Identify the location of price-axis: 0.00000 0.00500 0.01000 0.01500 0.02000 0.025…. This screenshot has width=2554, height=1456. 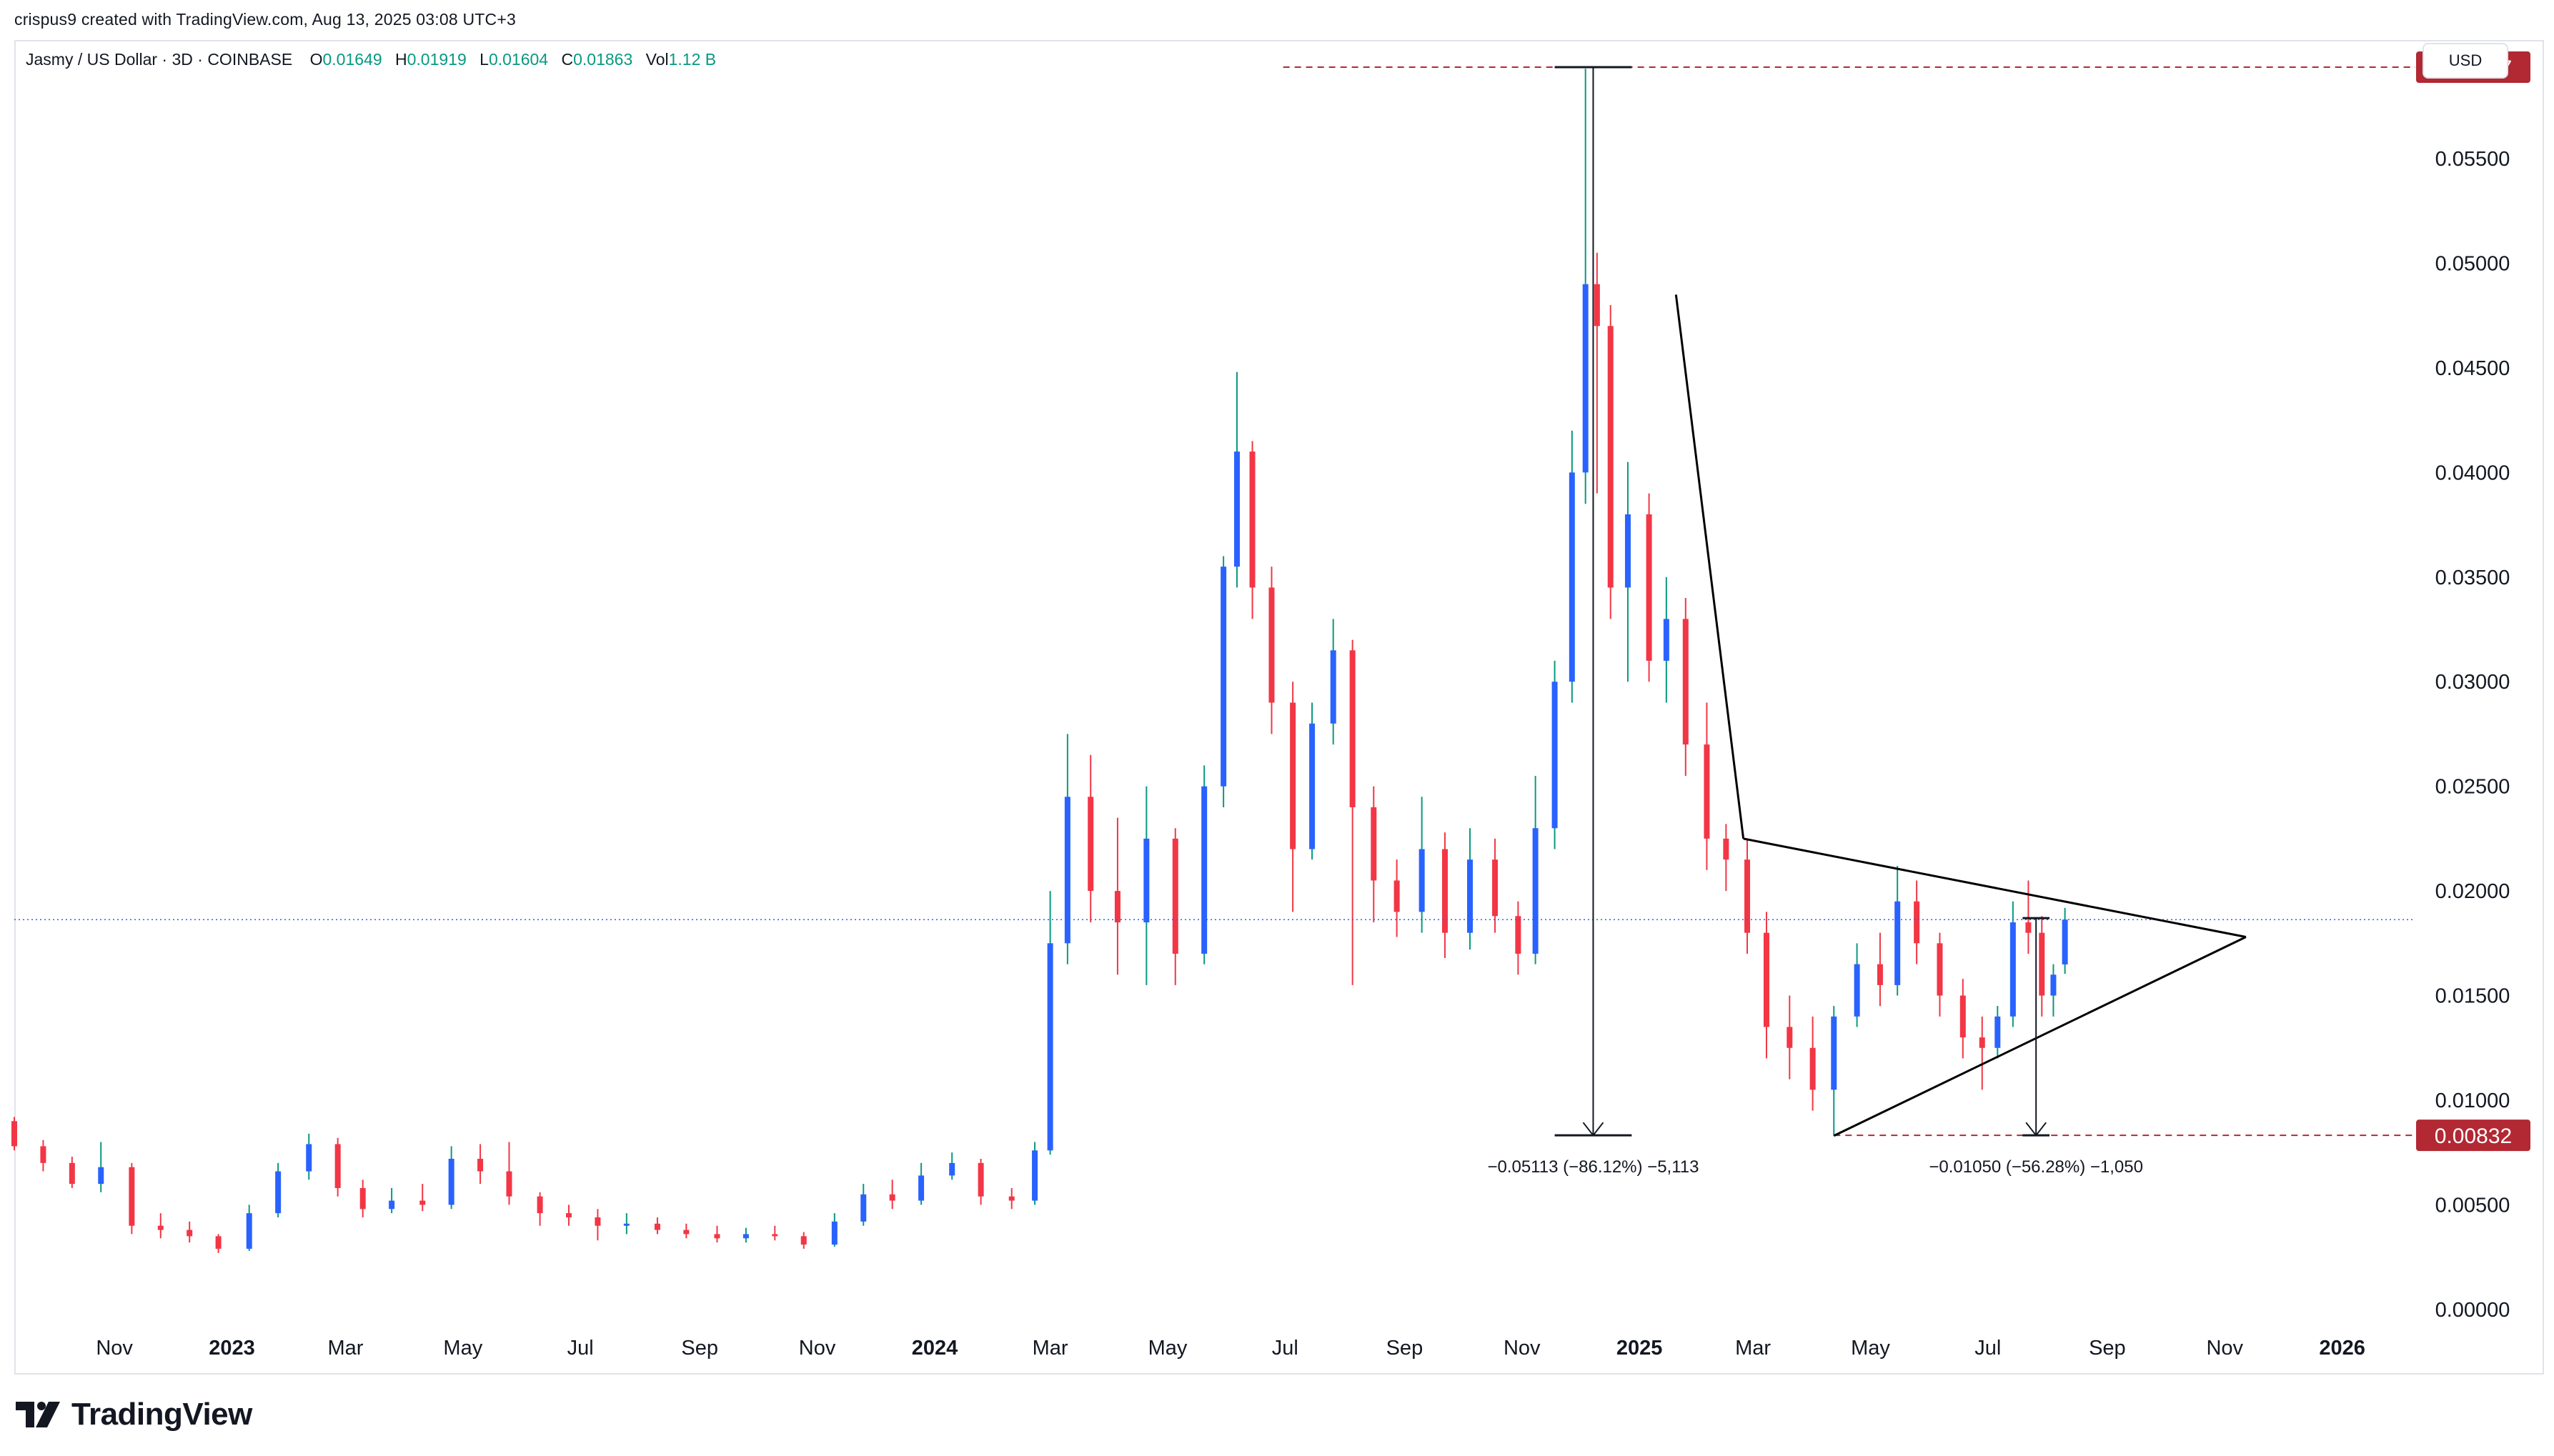
(2472, 735).